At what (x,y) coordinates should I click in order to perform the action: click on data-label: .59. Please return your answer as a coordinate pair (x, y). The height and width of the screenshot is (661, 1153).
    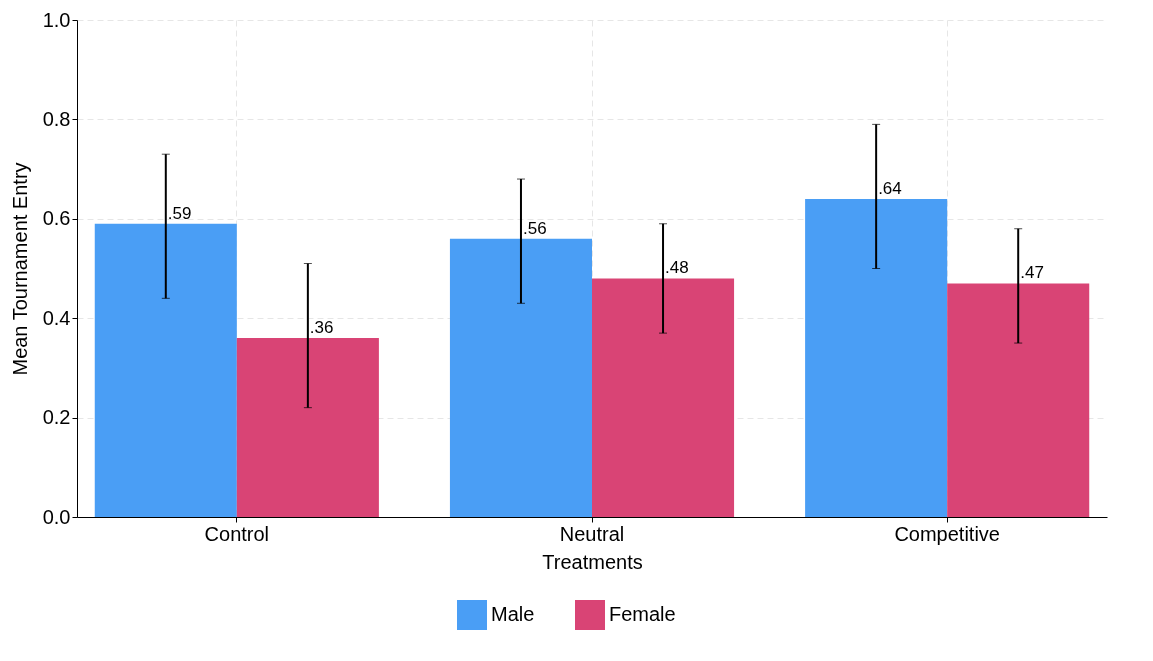
    Looking at the image, I should click on (179, 213).